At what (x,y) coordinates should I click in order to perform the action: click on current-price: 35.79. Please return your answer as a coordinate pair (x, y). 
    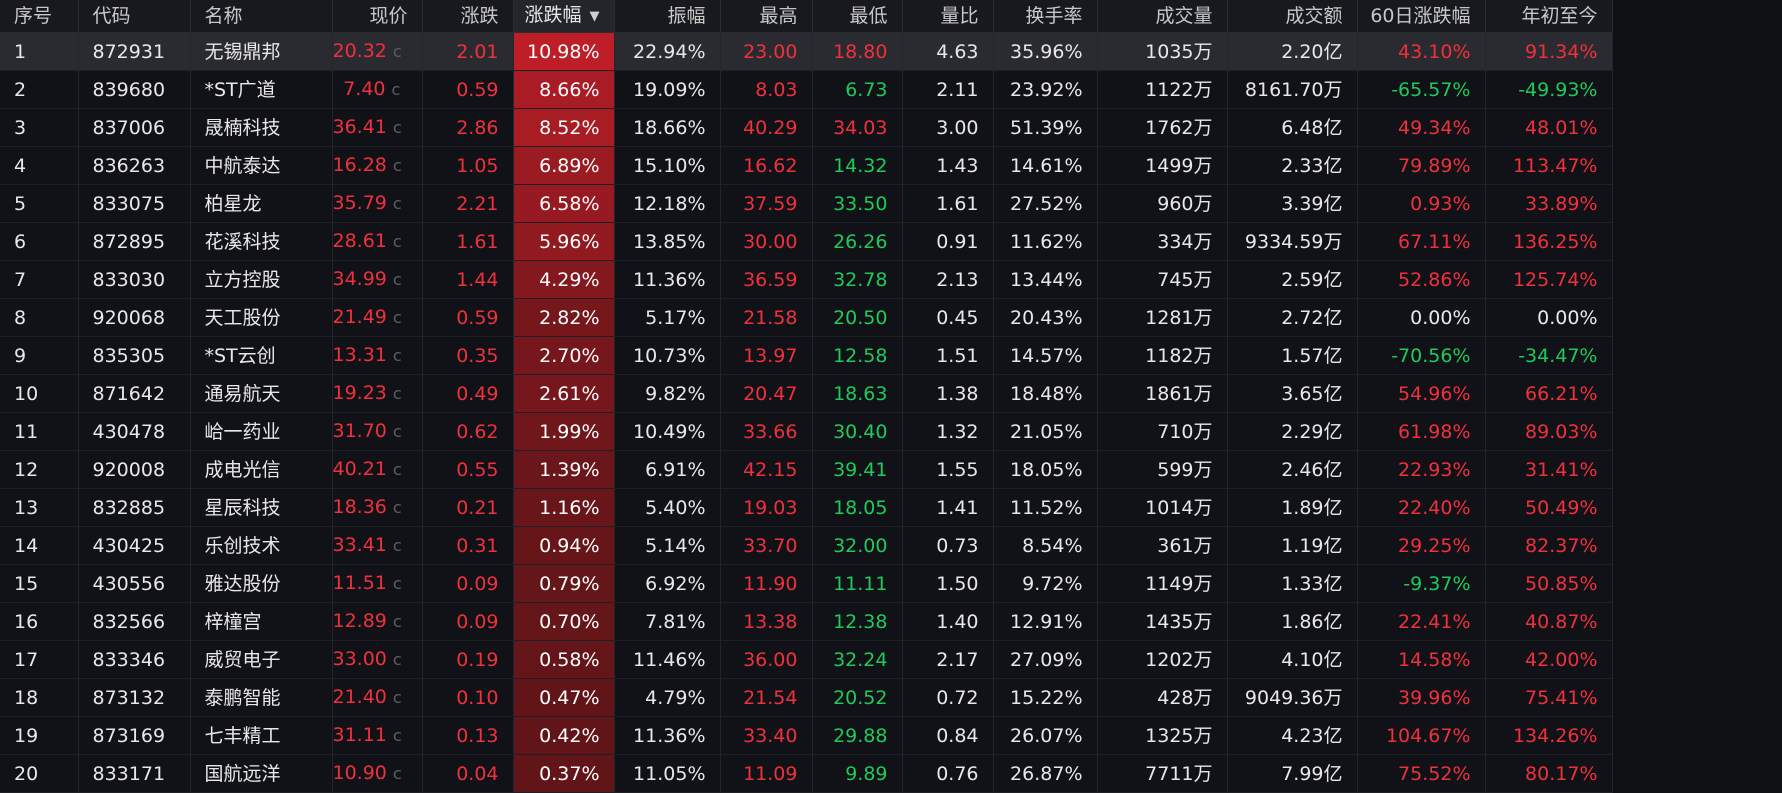
    Looking at the image, I should click on (359, 203).